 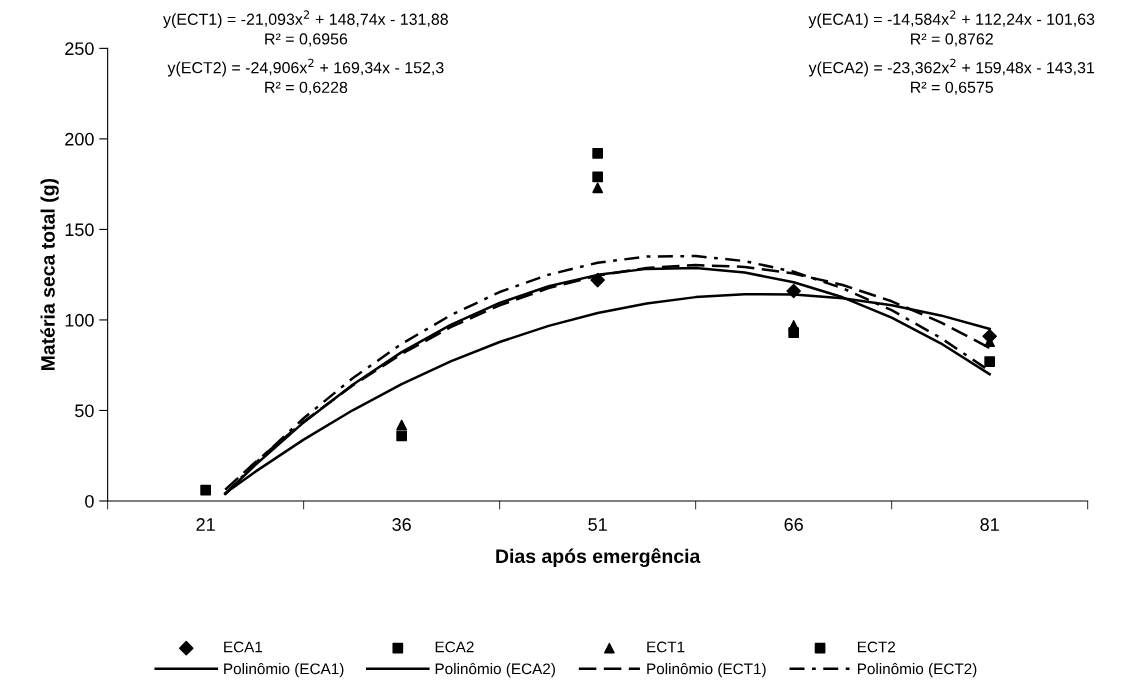 What do you see at coordinates (284, 670) in the screenshot?
I see `legend-label: Polinômio (ECA1)` at bounding box center [284, 670].